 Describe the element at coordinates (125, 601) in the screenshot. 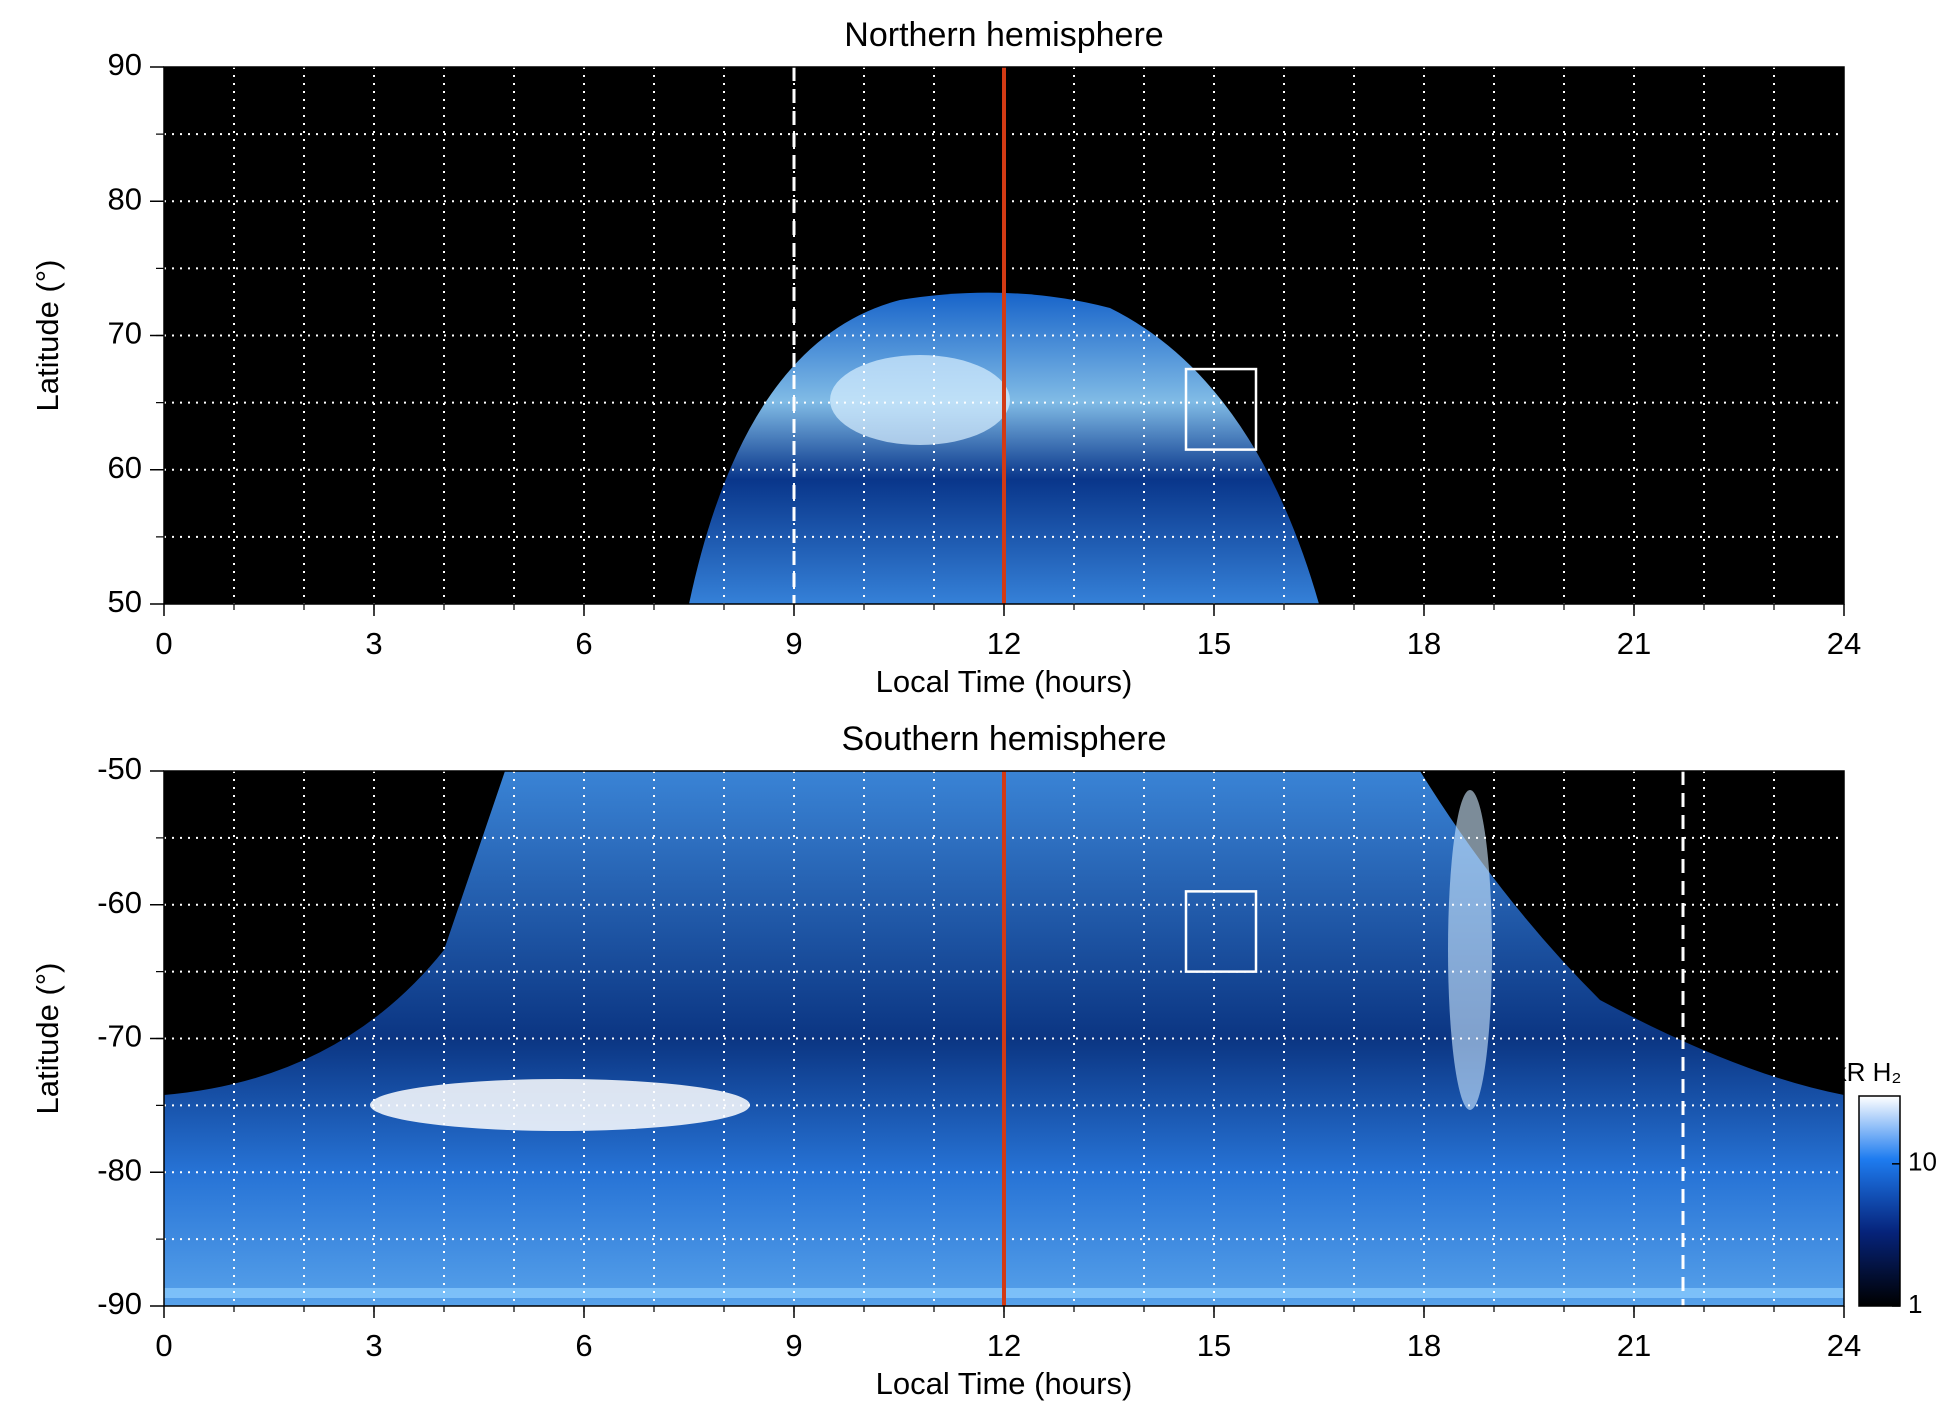

I see `y-tick-label: 50` at that location.